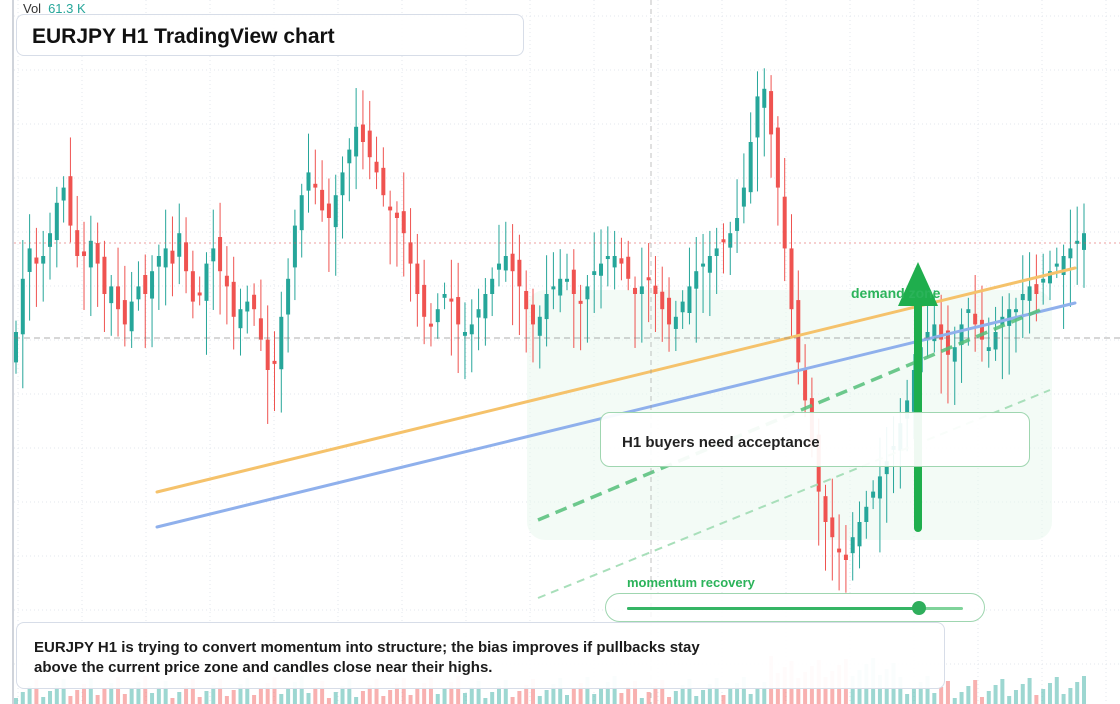  I want to click on momentum-slider, so click(795, 607).